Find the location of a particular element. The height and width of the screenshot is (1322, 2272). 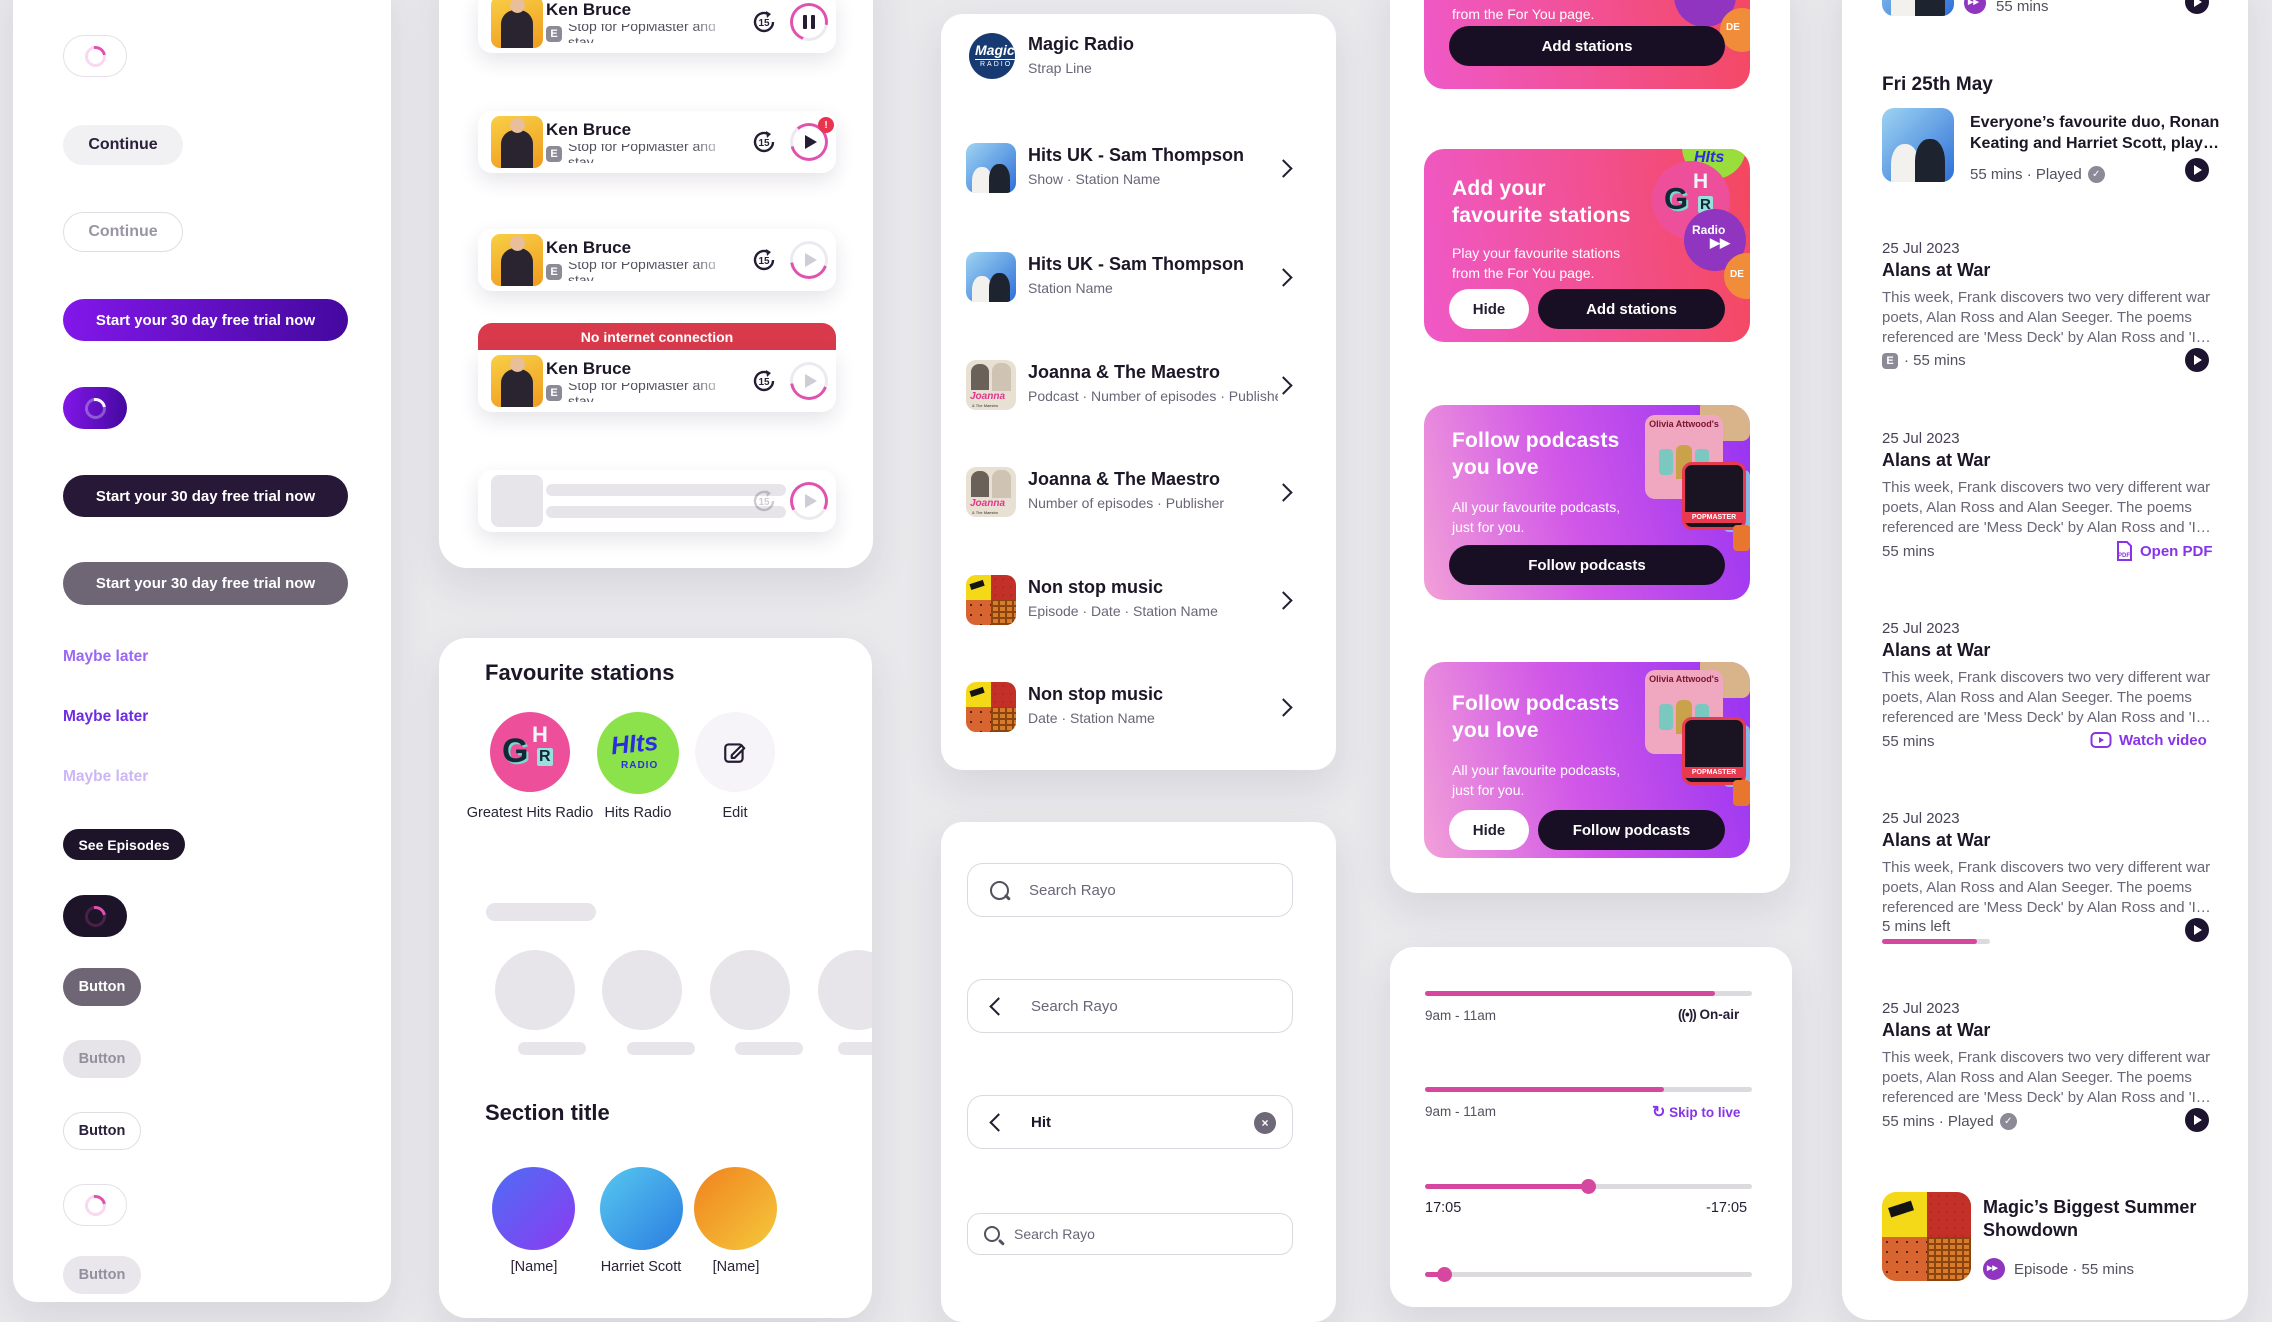

open-pdf-link: PDF Open PDF is located at coordinates (2164, 551).